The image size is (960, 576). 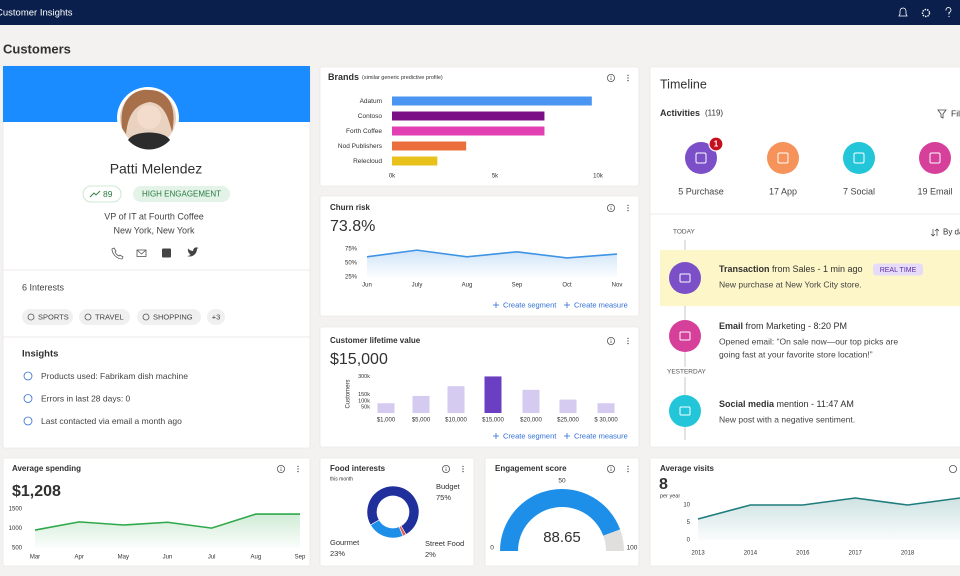 What do you see at coordinates (456, 421) in the screenshot?
I see `x-tick-label: $10,000` at bounding box center [456, 421].